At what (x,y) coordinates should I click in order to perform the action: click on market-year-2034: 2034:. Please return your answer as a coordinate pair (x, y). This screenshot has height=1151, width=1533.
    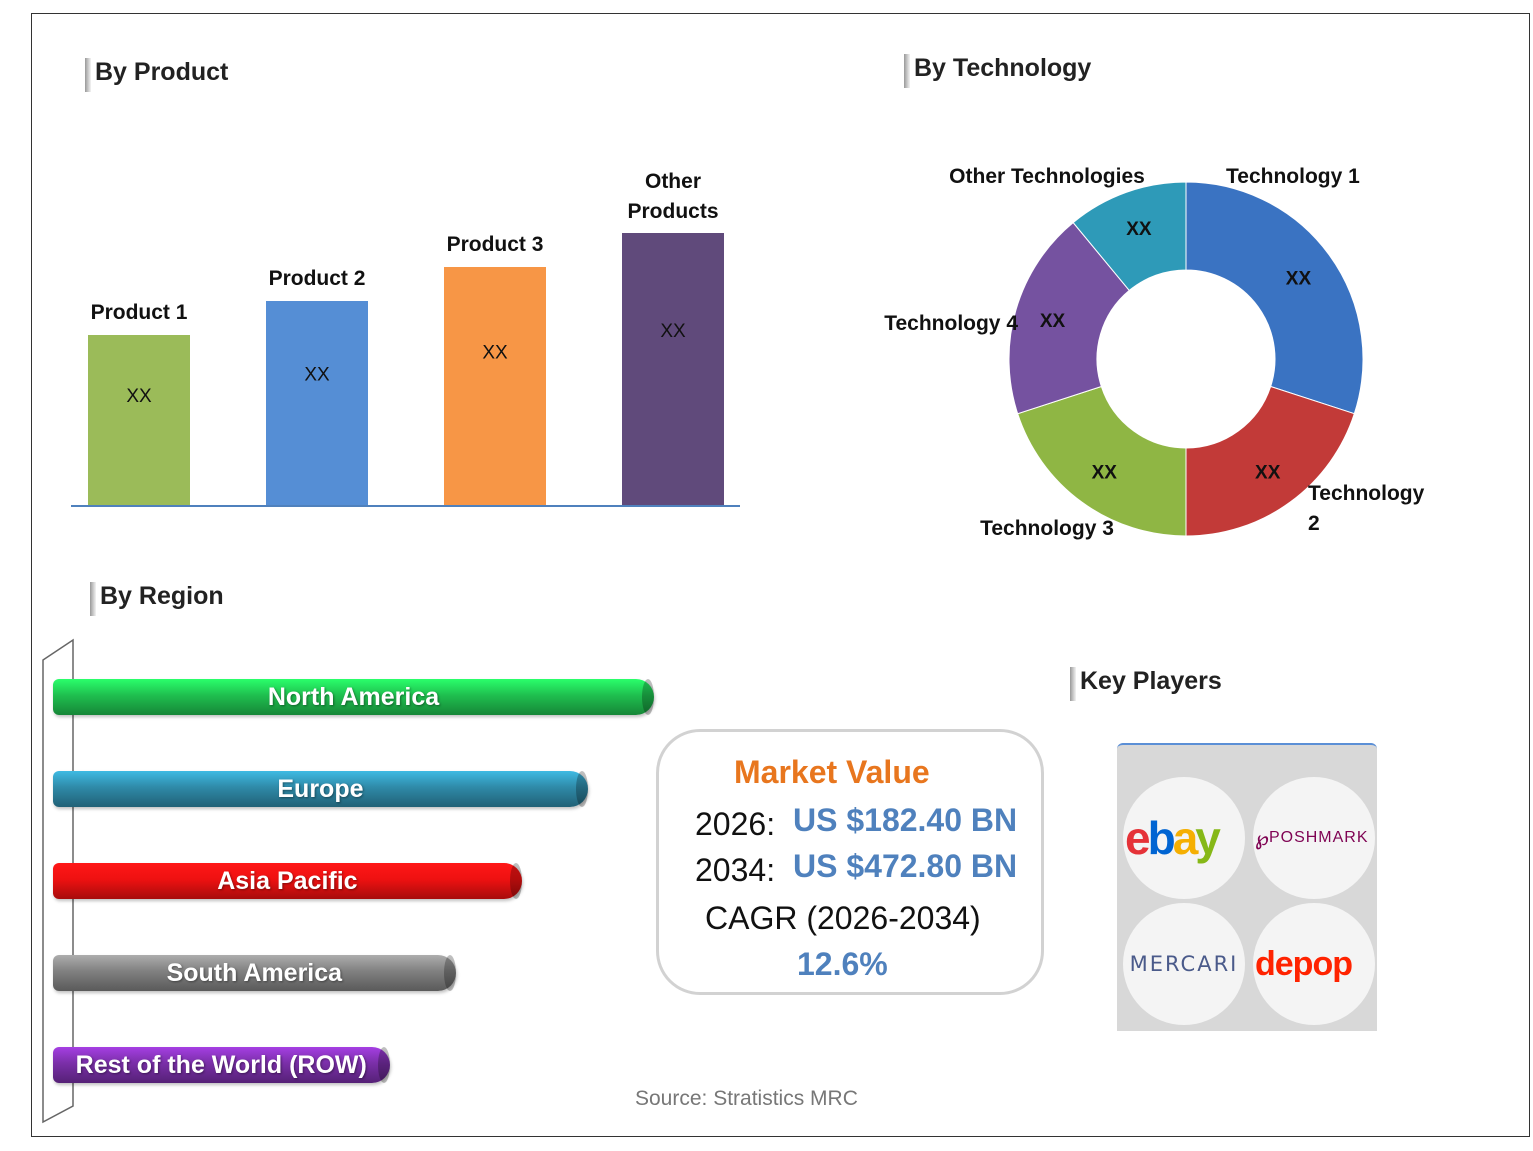
    Looking at the image, I should click on (735, 870).